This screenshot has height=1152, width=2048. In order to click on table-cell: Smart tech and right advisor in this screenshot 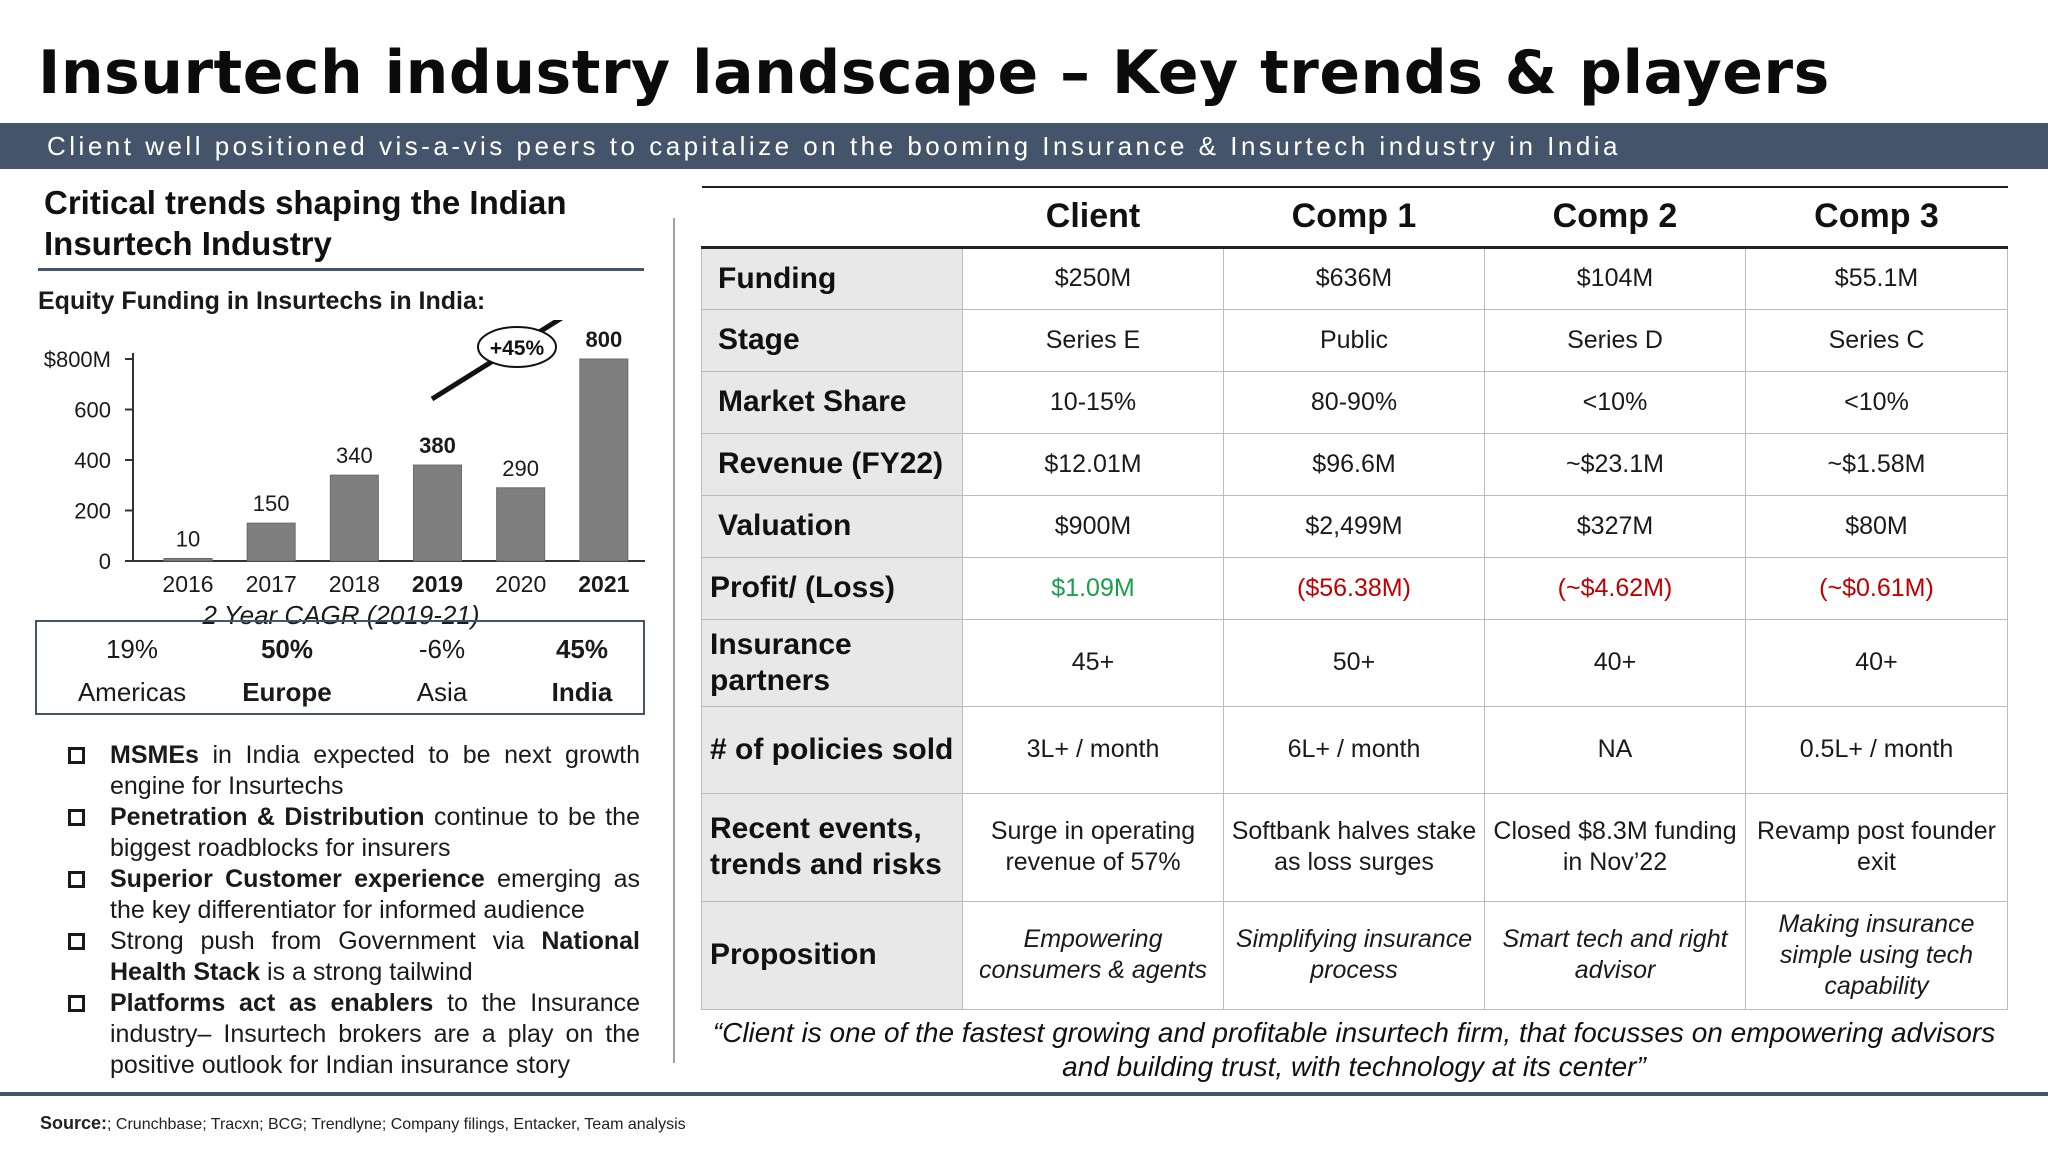, I will do `click(1615, 955)`.